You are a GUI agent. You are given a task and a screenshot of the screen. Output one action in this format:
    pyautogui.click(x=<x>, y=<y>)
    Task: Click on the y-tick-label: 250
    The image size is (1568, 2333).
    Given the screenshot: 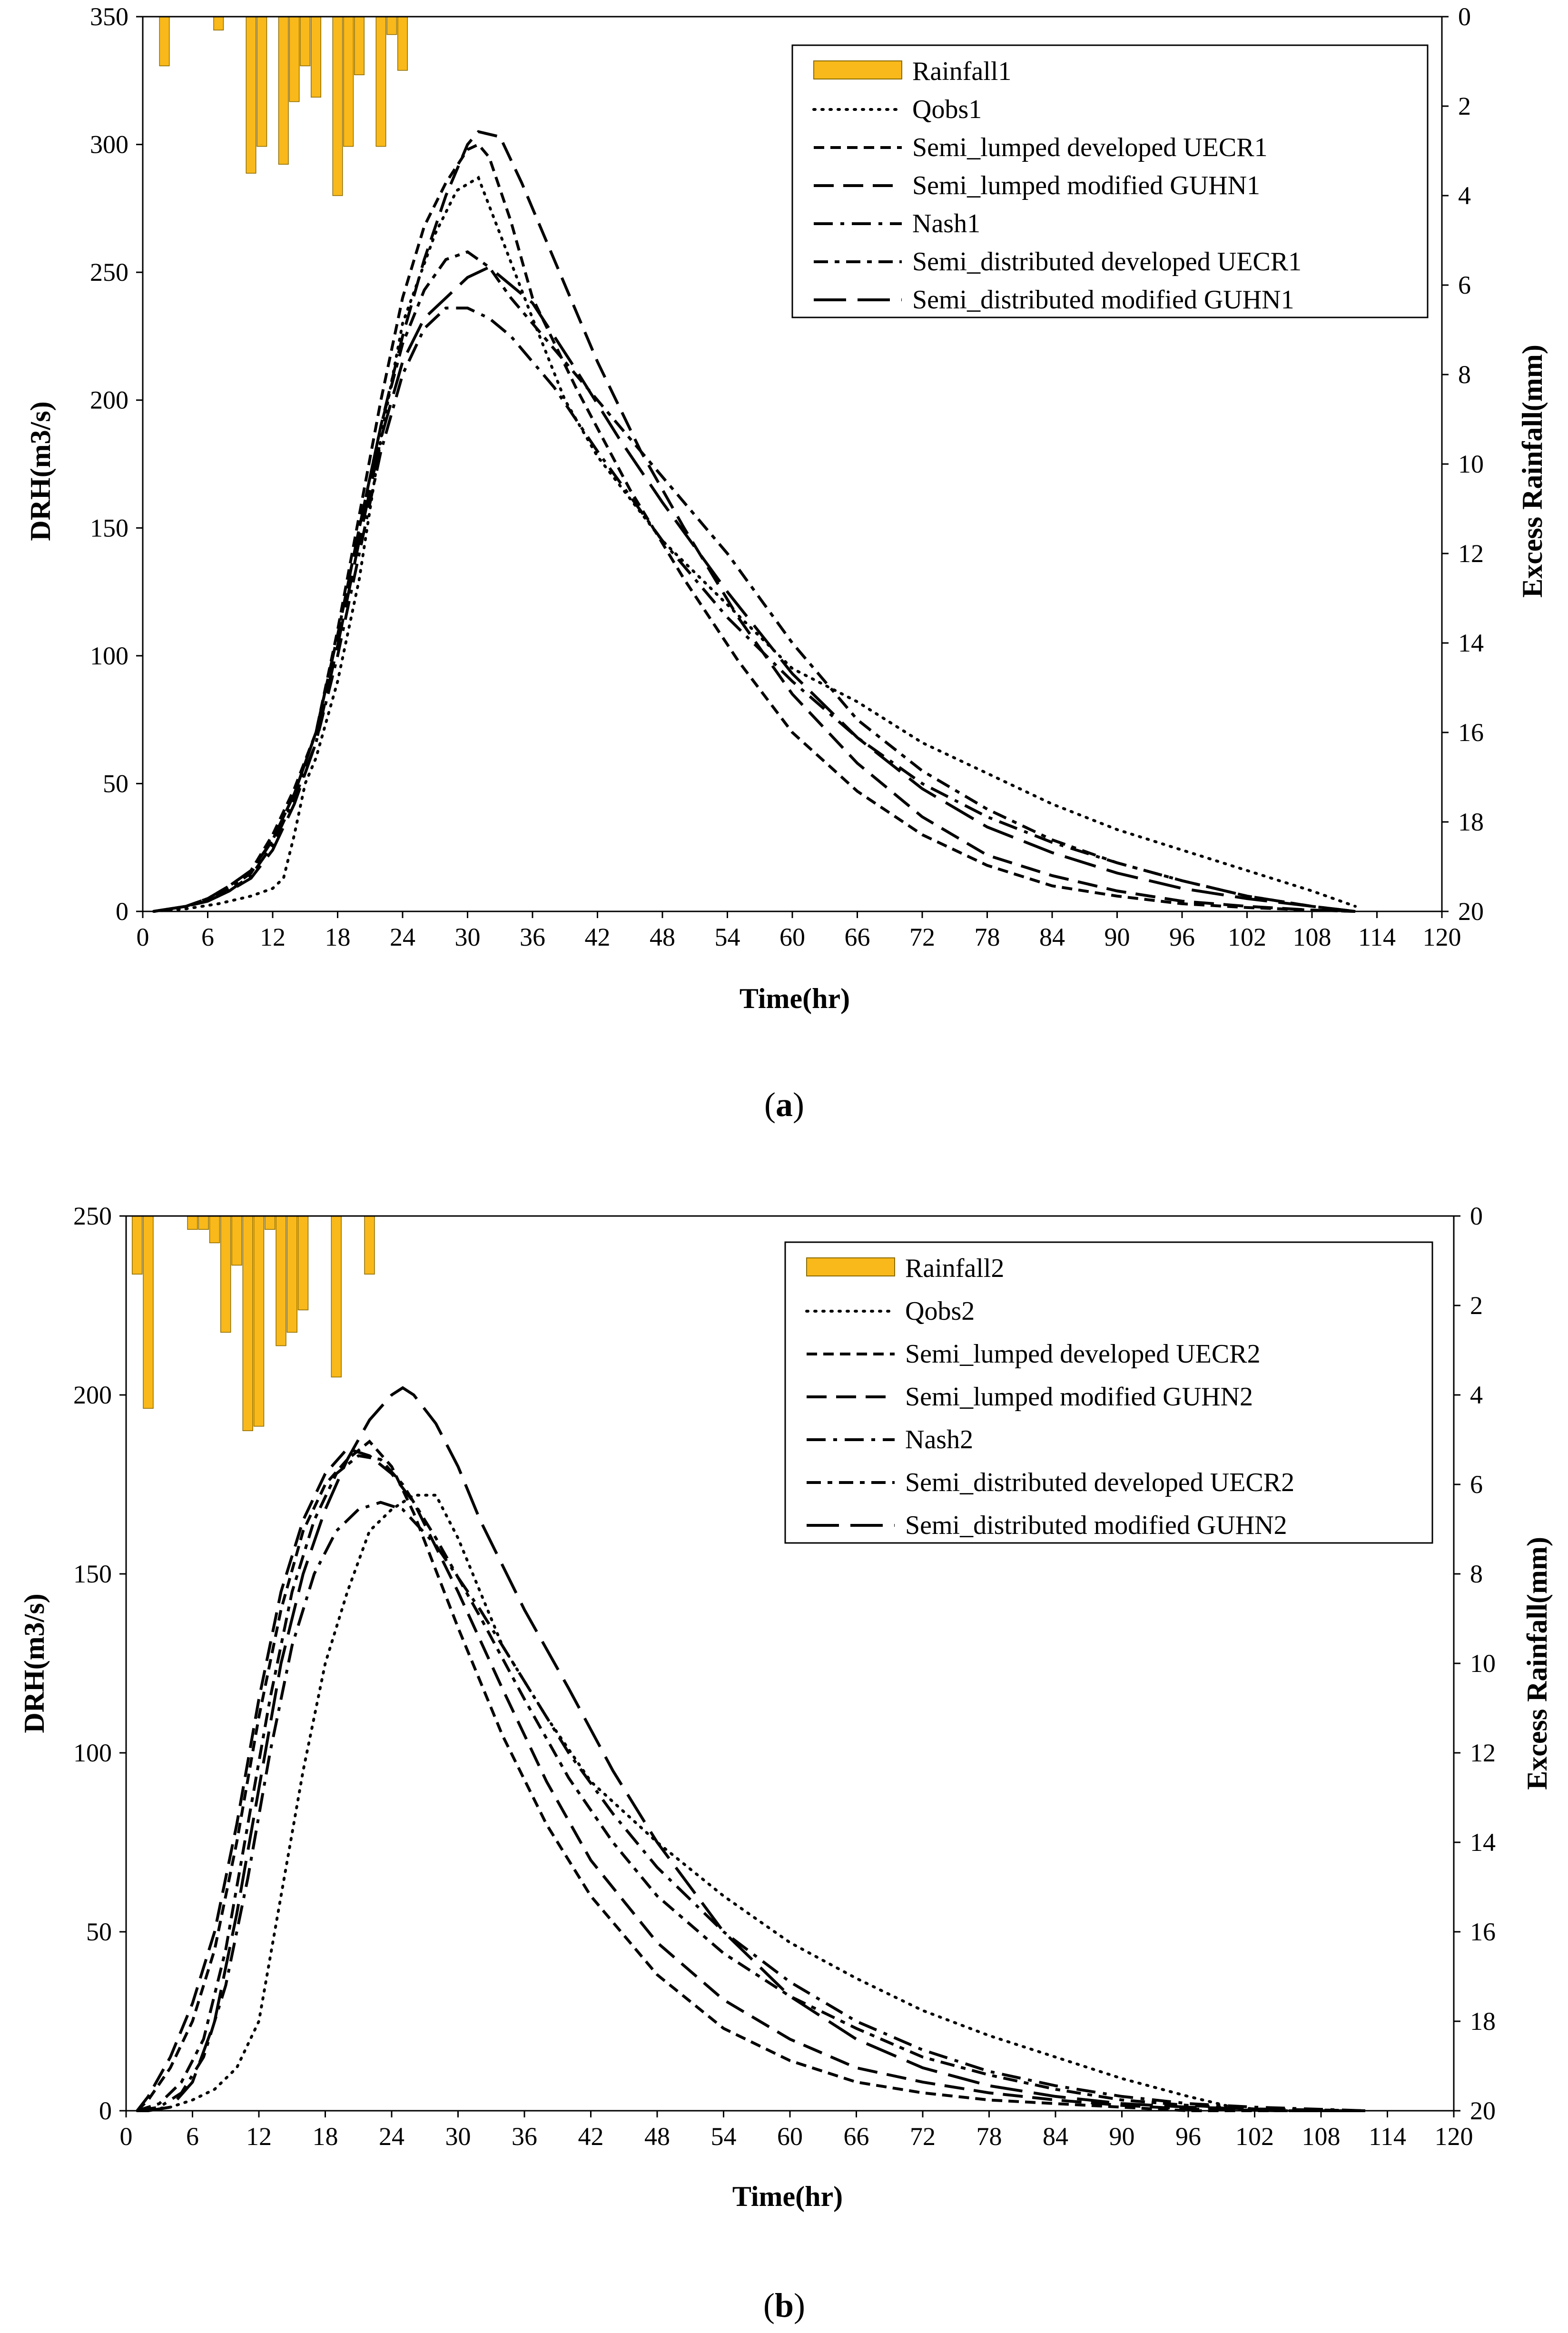 What is the action you would take?
    pyautogui.click(x=92, y=1216)
    